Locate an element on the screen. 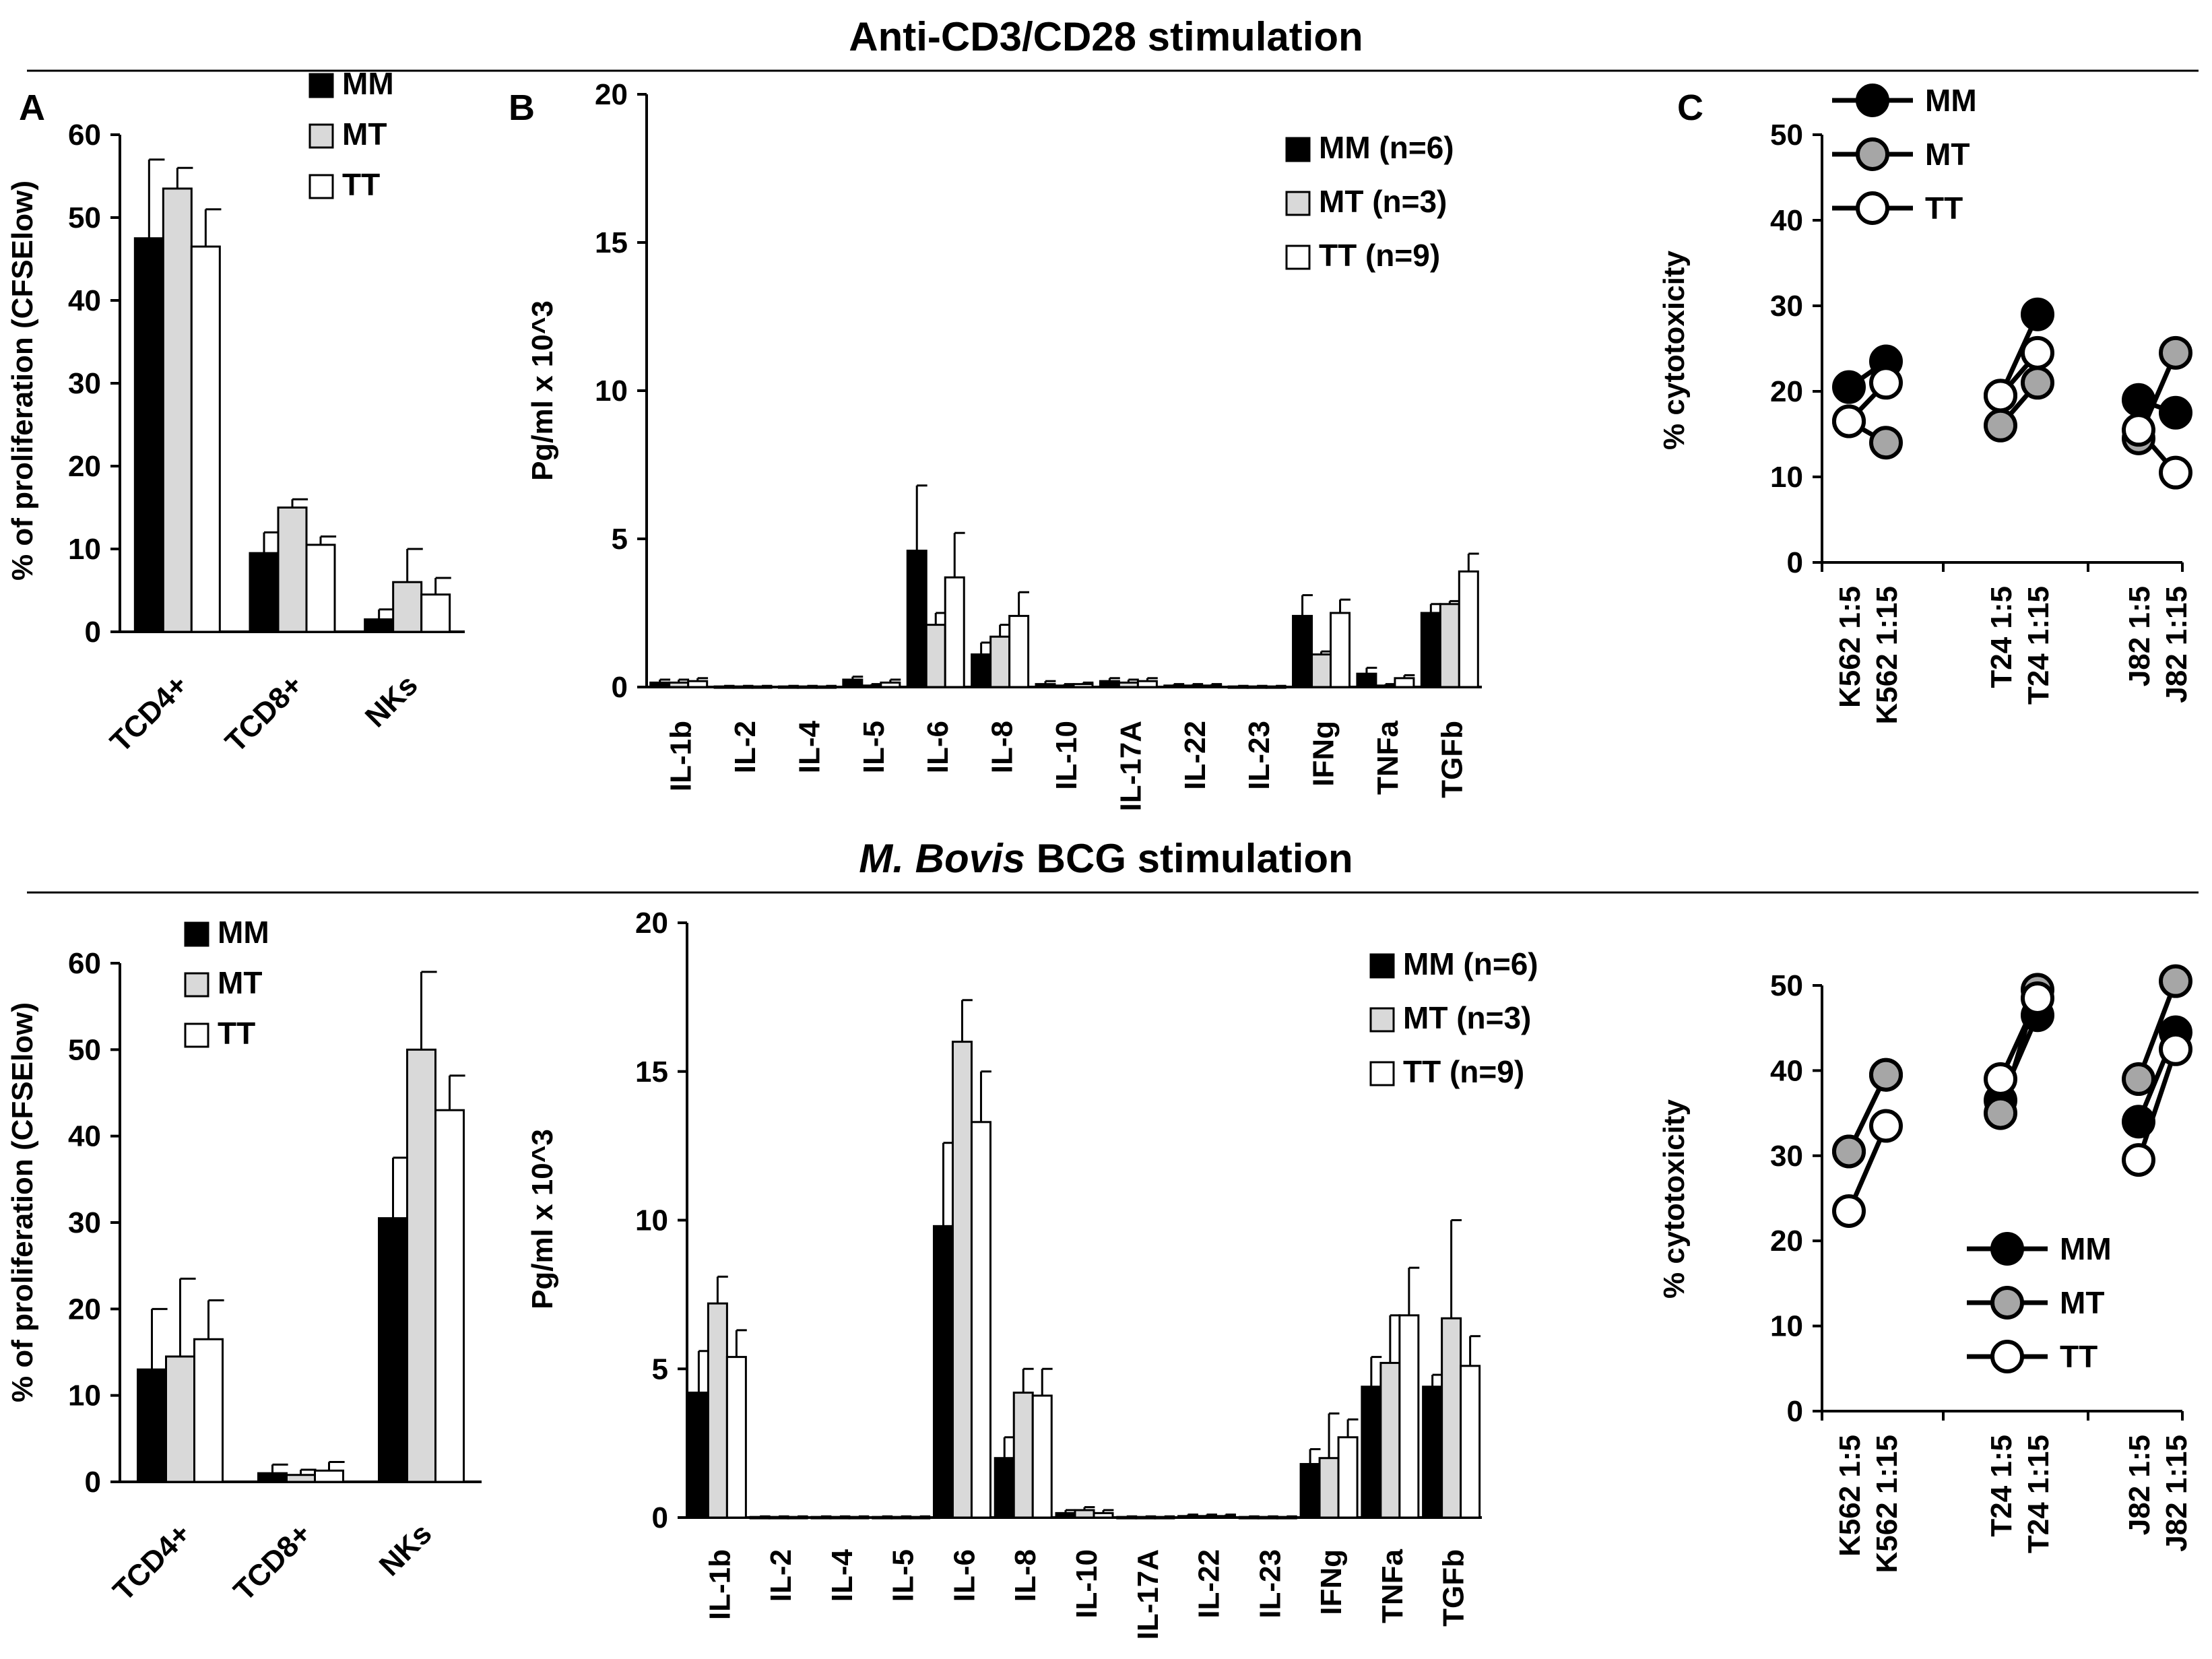 This screenshot has width=2212, height=1659. x-label: T24 1:15 is located at coordinates (2038, 1494).